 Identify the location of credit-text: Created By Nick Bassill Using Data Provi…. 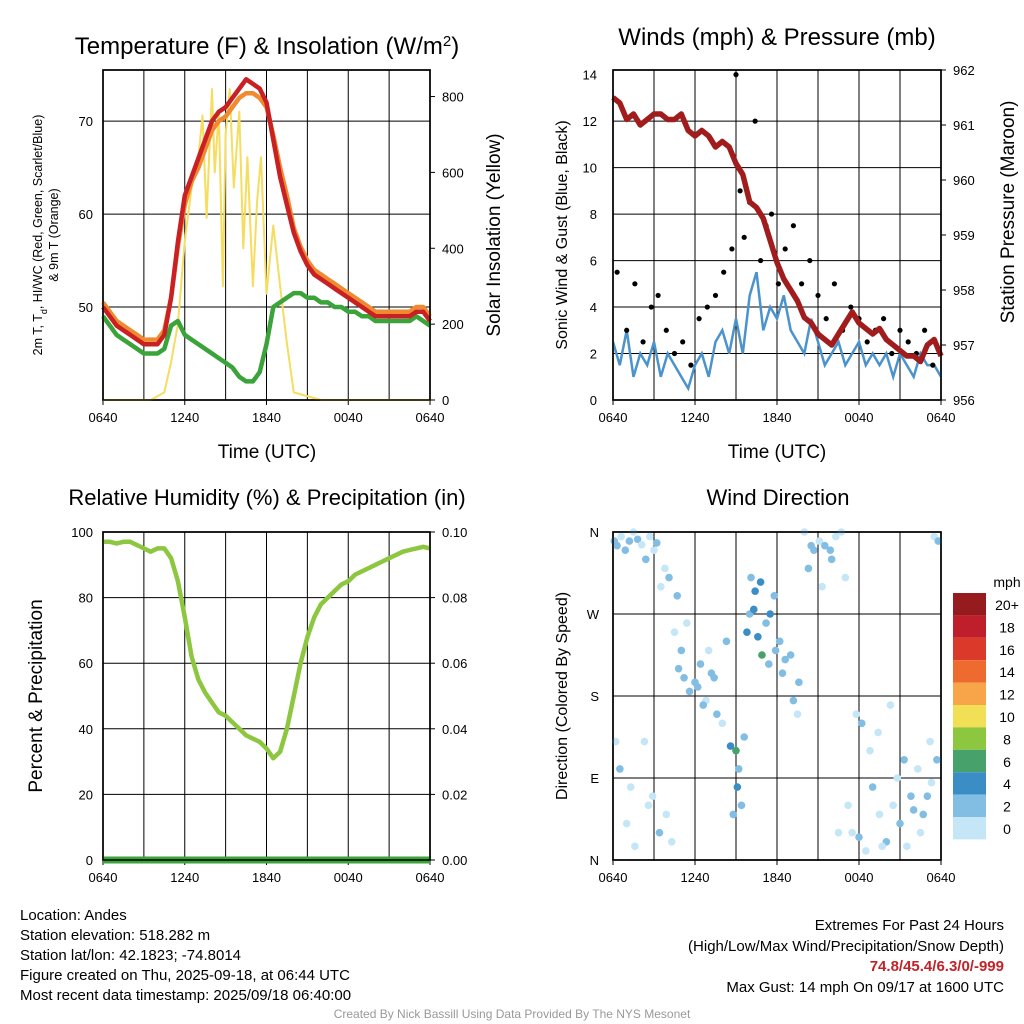
(512, 1014).